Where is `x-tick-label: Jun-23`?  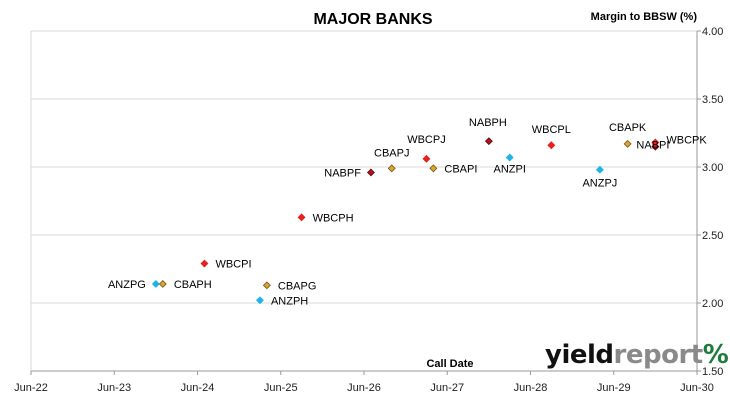
x-tick-label: Jun-23 is located at coordinates (114, 388).